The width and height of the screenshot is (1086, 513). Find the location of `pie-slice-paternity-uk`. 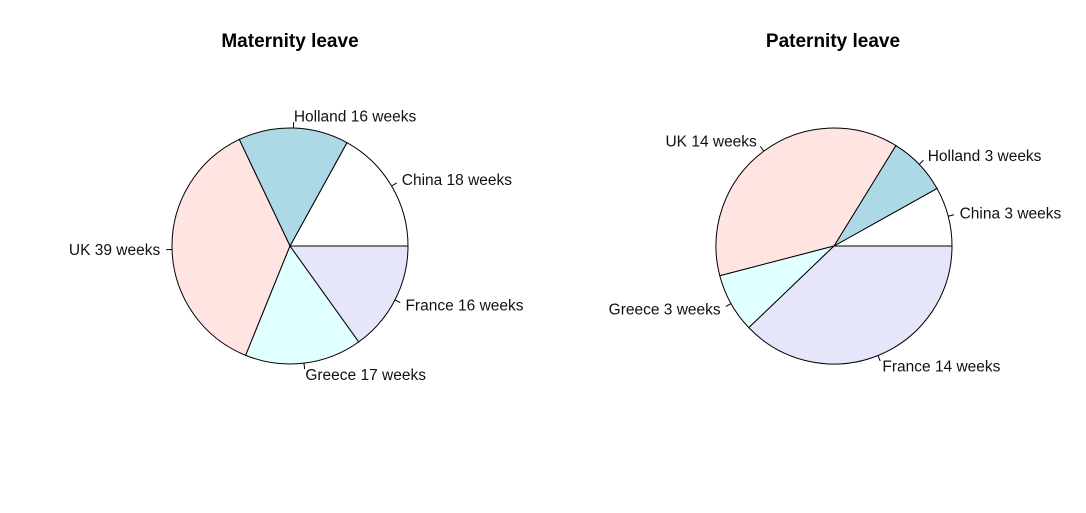

pie-slice-paternity-uk is located at coordinates (806, 202).